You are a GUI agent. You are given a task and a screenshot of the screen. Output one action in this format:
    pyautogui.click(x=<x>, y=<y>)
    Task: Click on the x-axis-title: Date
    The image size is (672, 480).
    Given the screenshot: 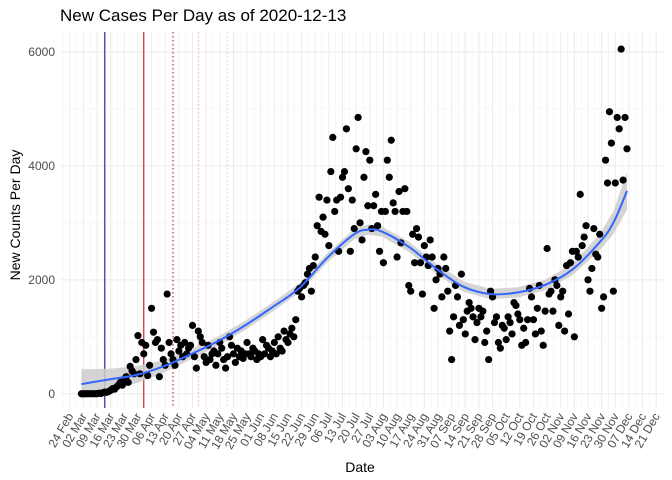 What is the action you would take?
    pyautogui.click(x=360, y=467)
    